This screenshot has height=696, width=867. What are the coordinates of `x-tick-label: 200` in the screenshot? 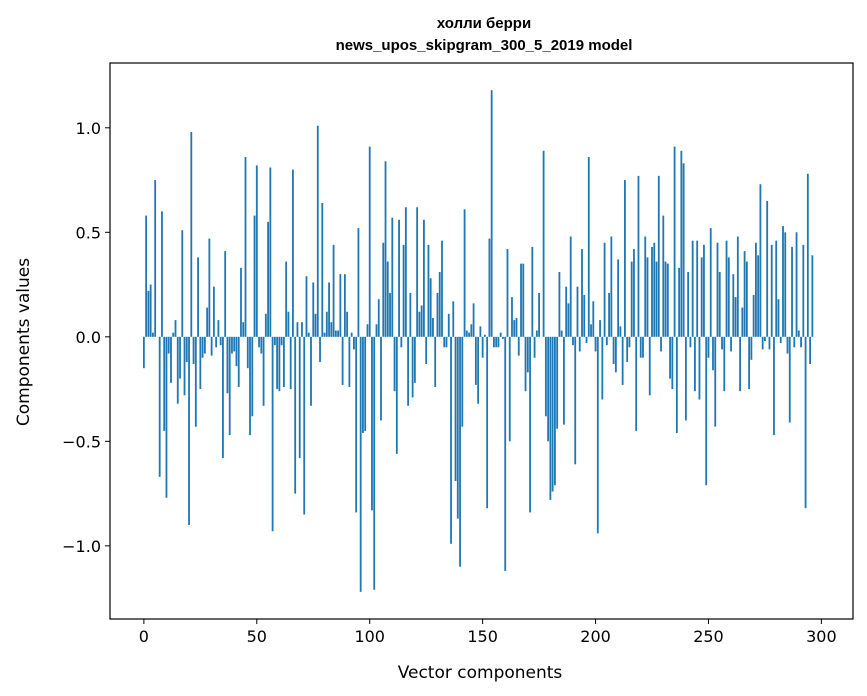 It's located at (595, 636).